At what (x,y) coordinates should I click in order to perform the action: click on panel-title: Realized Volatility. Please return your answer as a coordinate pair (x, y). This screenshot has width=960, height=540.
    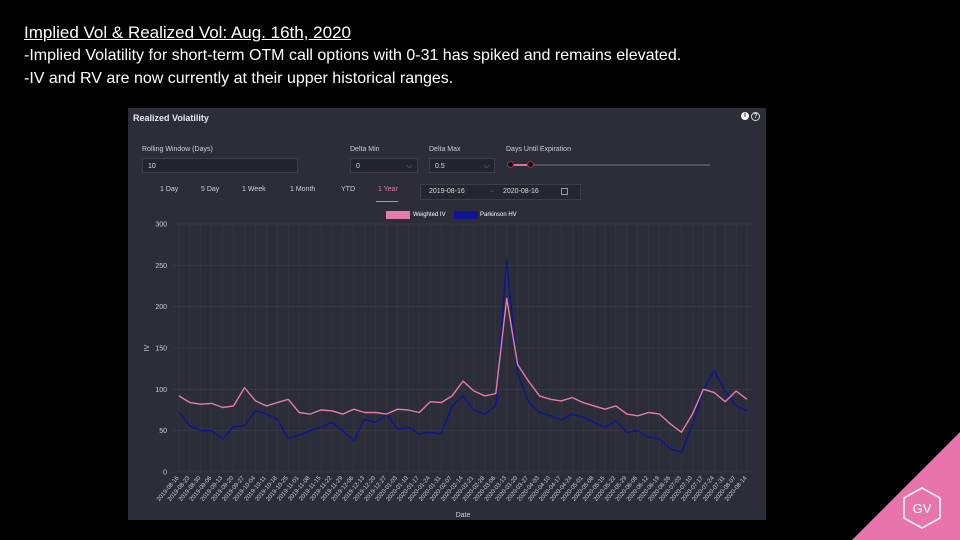
    Looking at the image, I should click on (171, 118).